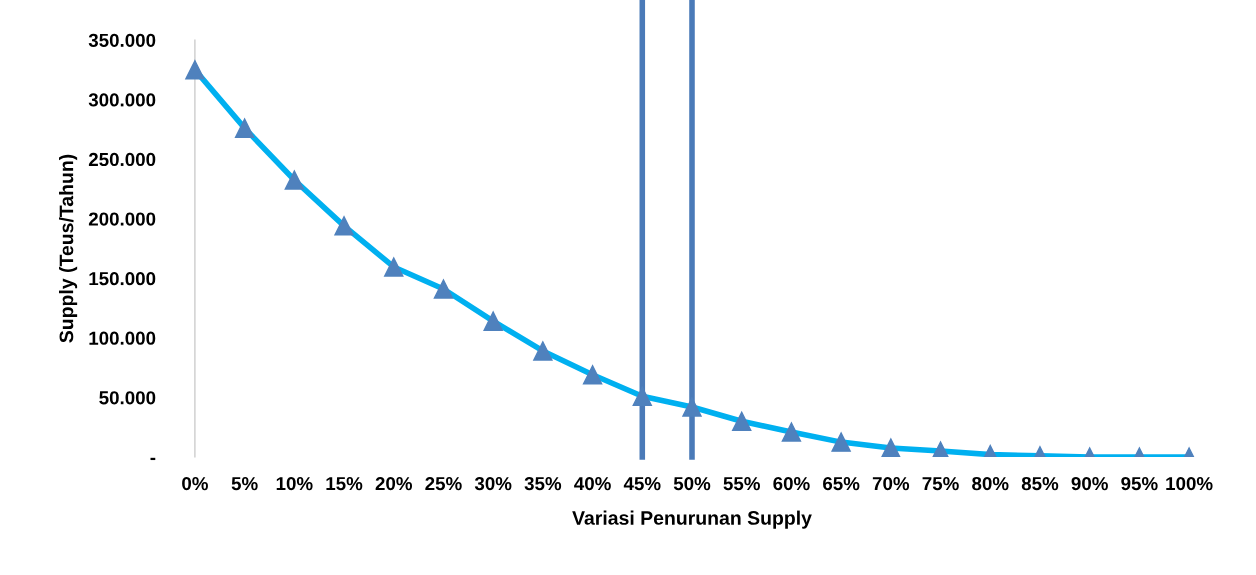 The width and height of the screenshot is (1256, 575). Describe the element at coordinates (244, 483) in the screenshot. I see `x-tick-label: 5%` at that location.